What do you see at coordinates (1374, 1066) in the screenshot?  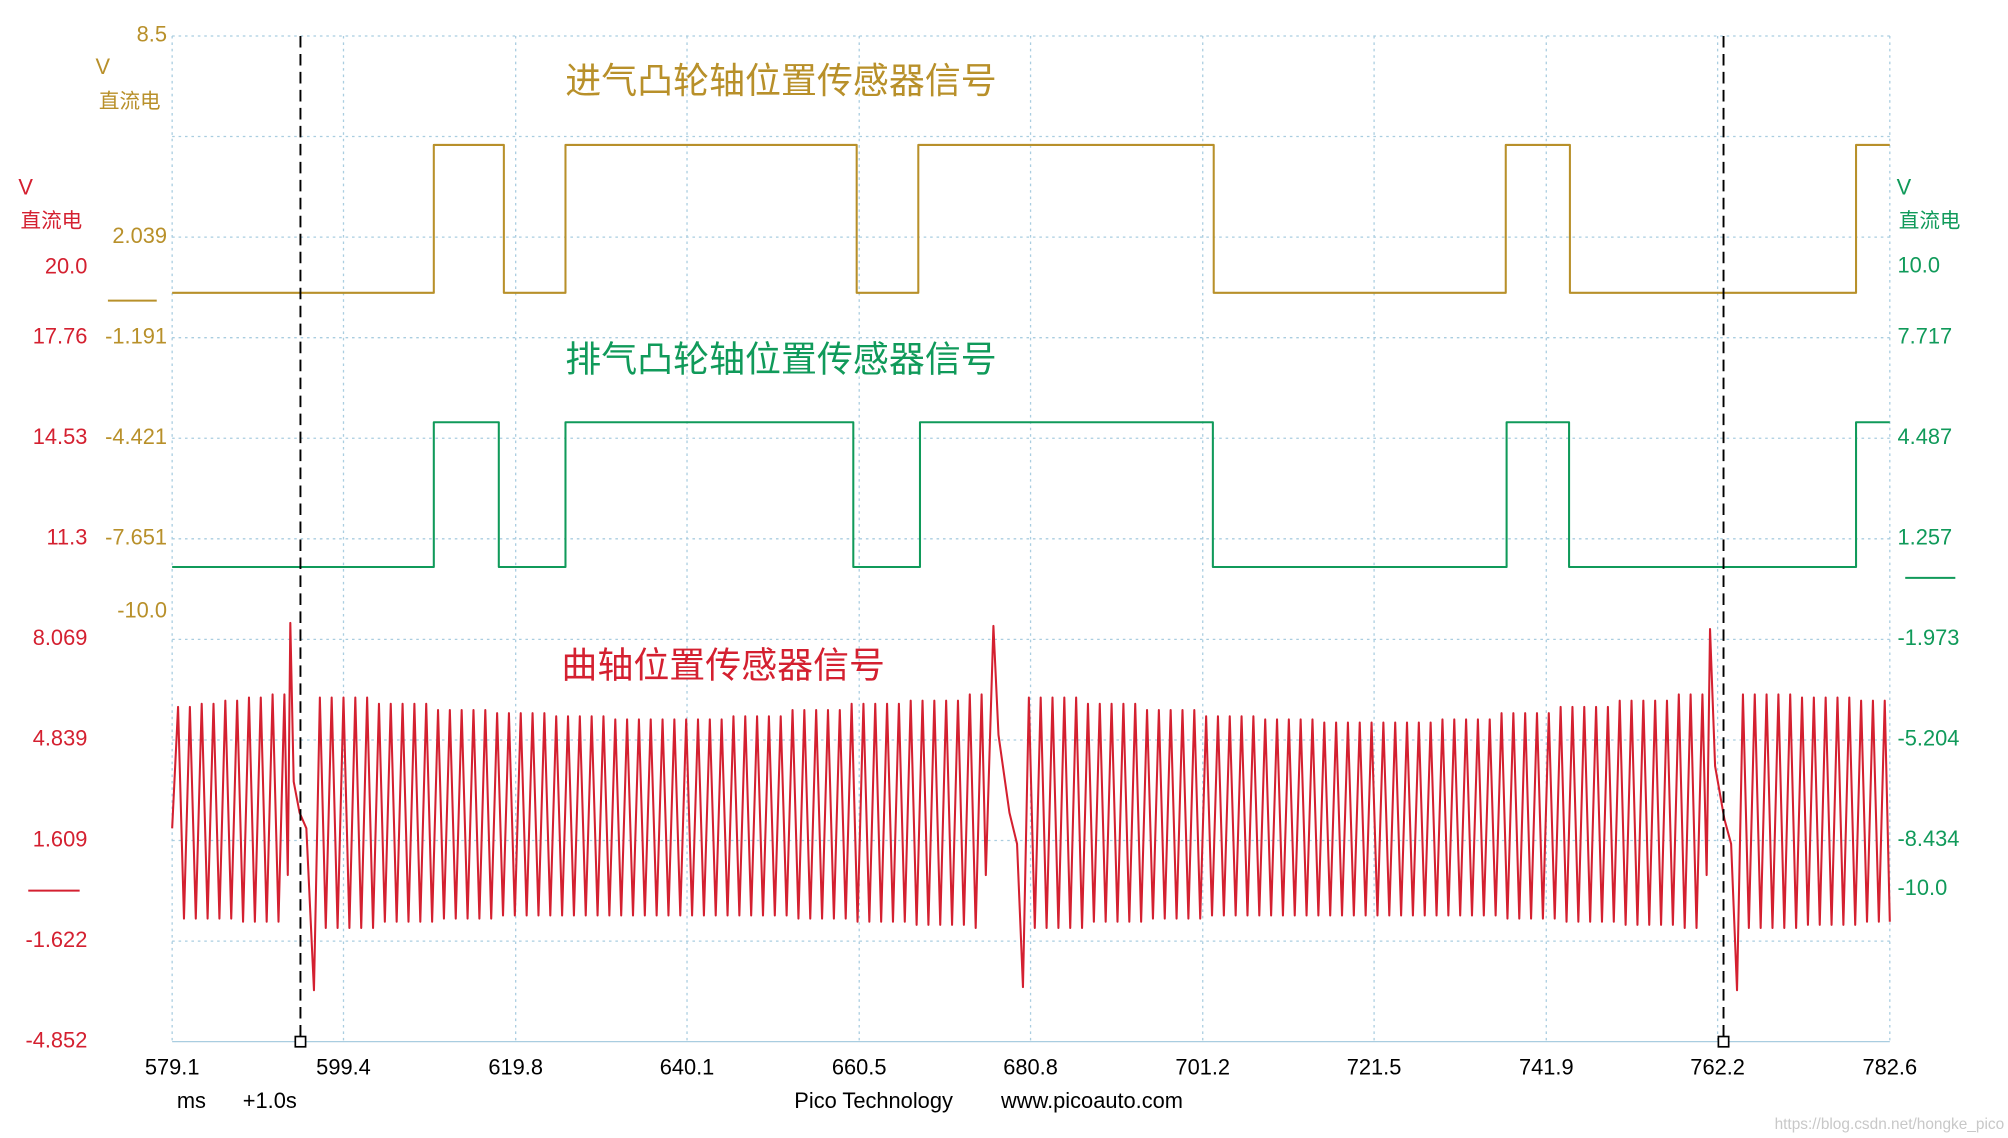 I see `x-tick-label: 721.5` at bounding box center [1374, 1066].